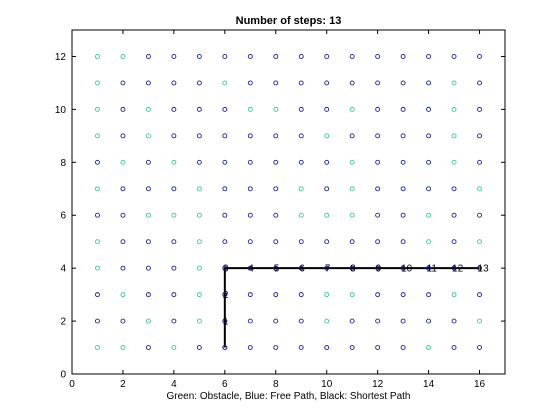  Describe the element at coordinates (276, 384) in the screenshot. I see `x-tick-label: 8` at that location.